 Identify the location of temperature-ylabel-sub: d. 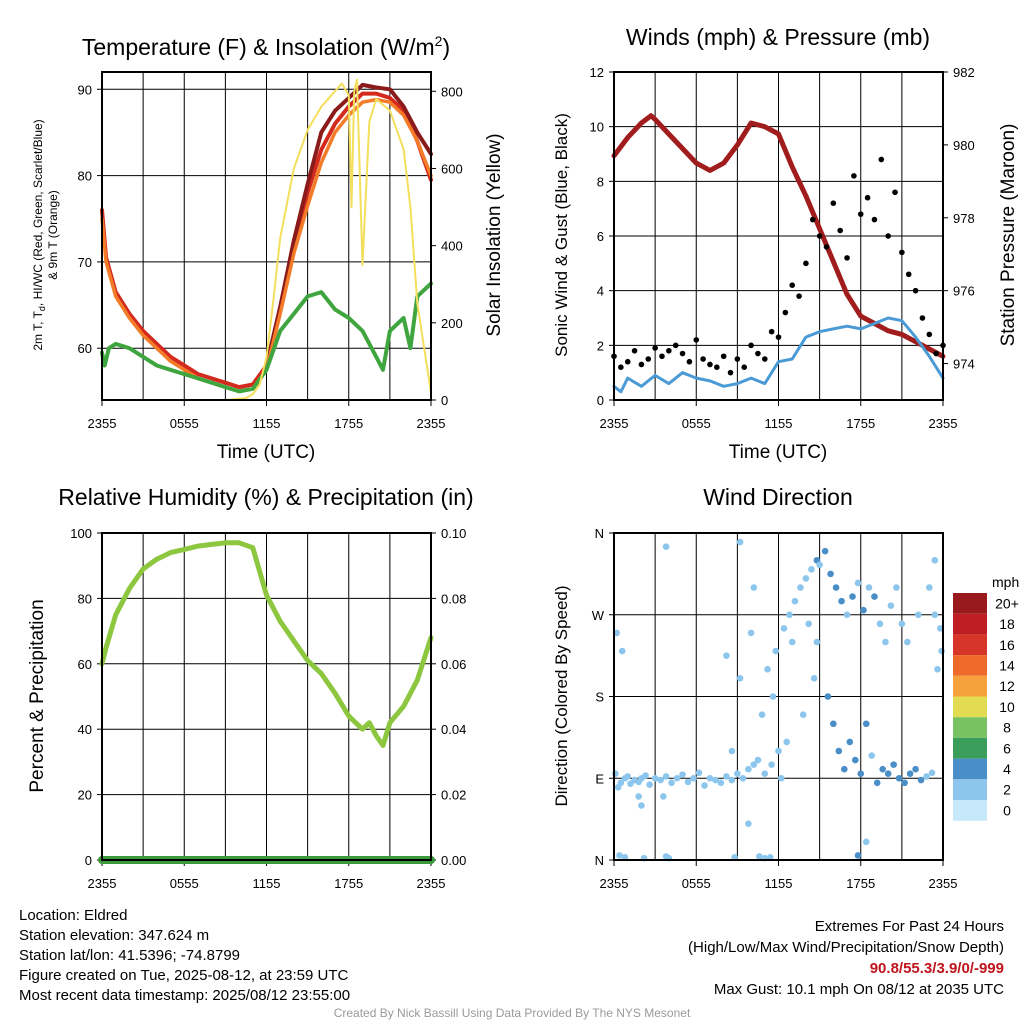
(42, 308).